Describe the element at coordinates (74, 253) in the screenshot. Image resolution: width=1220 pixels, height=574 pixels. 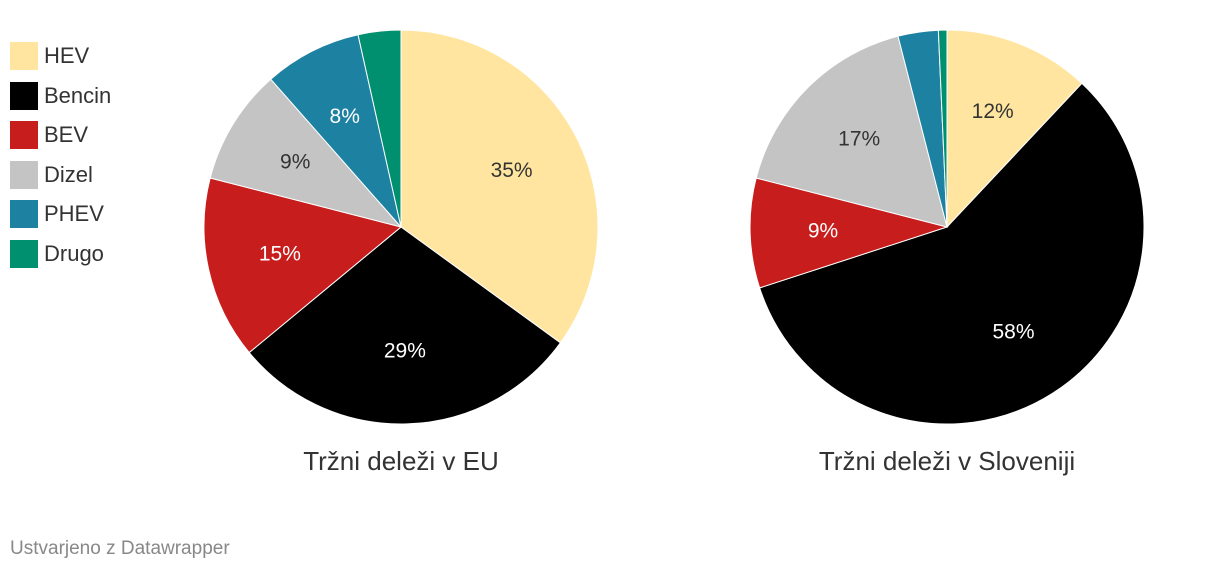
I see `legend-label: Drugo` at that location.